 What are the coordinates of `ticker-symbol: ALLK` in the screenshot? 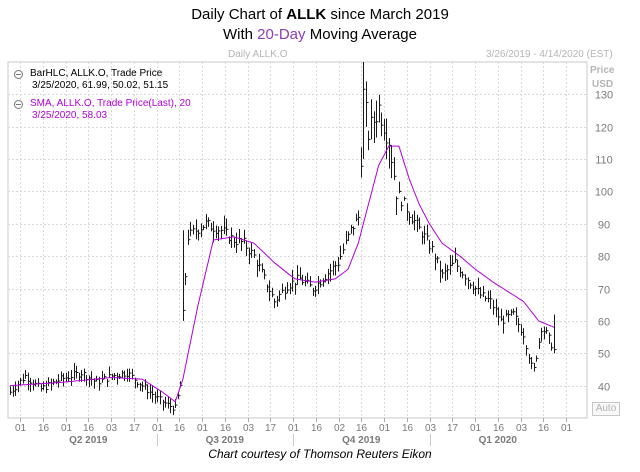 It's located at (306, 14).